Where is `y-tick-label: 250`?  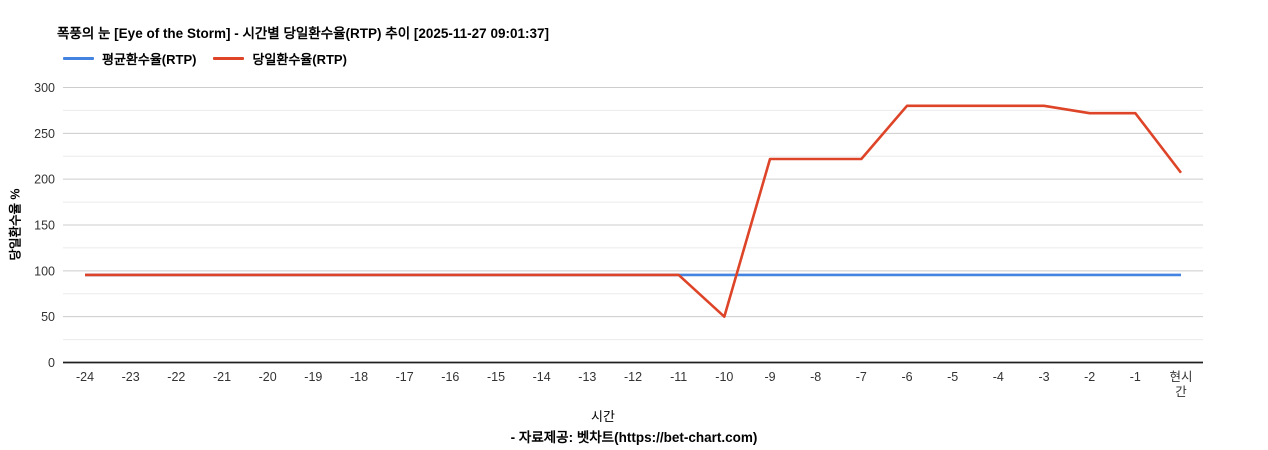
y-tick-label: 250 is located at coordinates (44, 134).